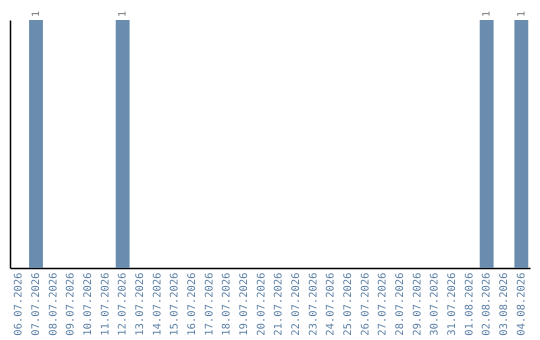  What do you see at coordinates (174, 304) in the screenshot?
I see `x-tick-label: 15.07.2026` at bounding box center [174, 304].